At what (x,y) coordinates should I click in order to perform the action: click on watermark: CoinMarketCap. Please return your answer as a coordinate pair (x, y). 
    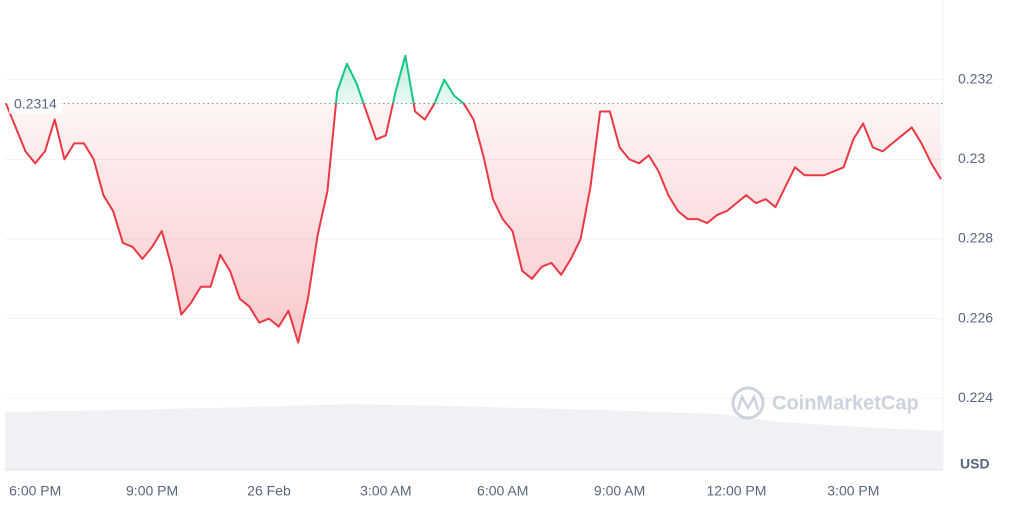
    Looking at the image, I should click on (825, 403).